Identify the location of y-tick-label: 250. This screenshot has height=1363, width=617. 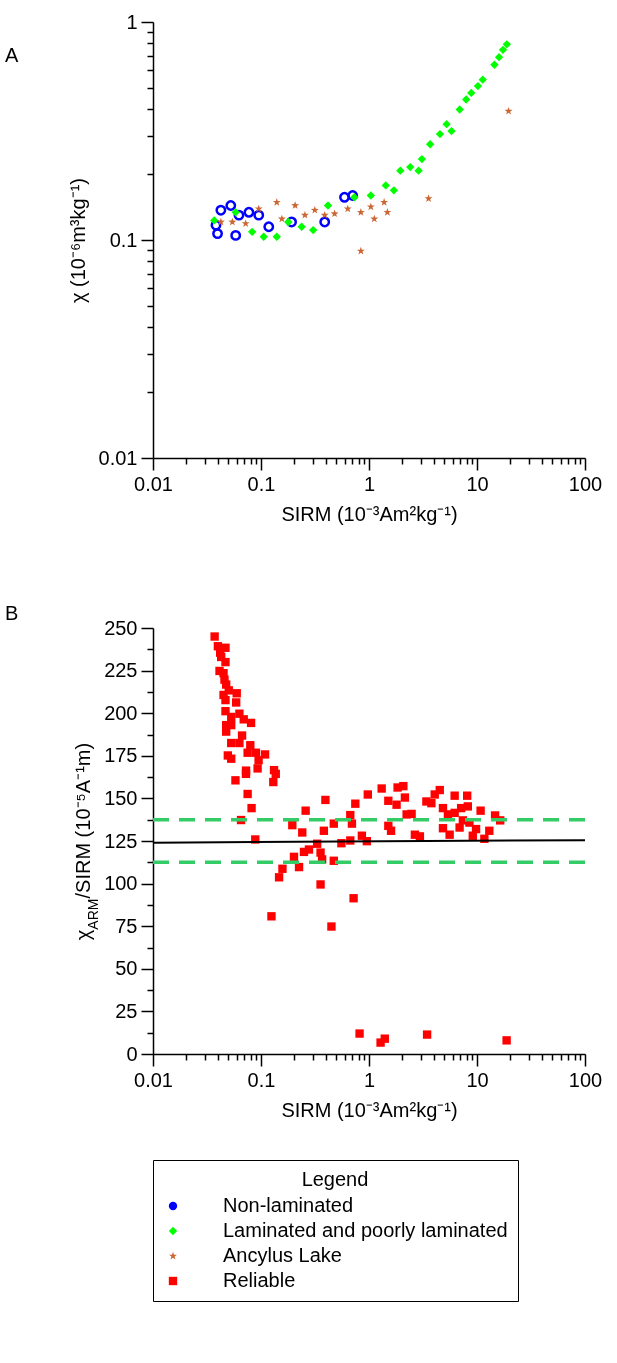
(121, 627).